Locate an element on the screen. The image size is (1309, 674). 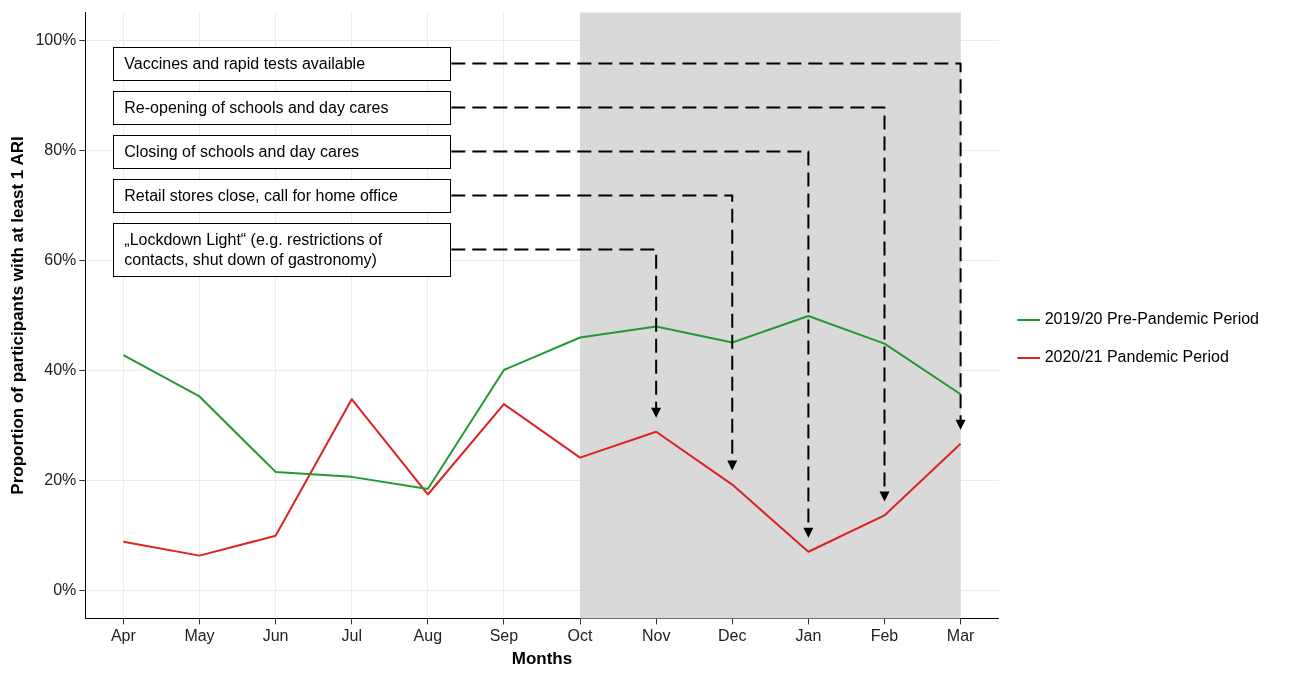
x-tick-label: Oct is located at coordinates (580, 636).